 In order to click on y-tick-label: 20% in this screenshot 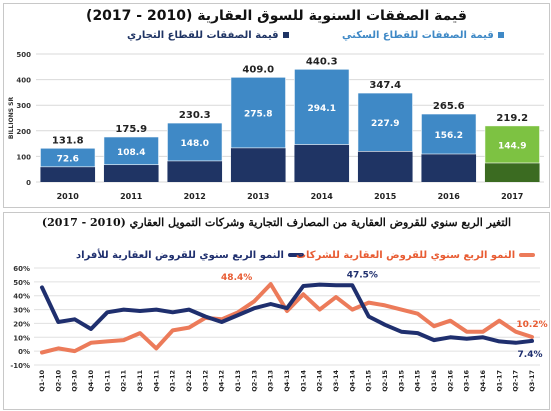, I will do `click(21, 324)`.